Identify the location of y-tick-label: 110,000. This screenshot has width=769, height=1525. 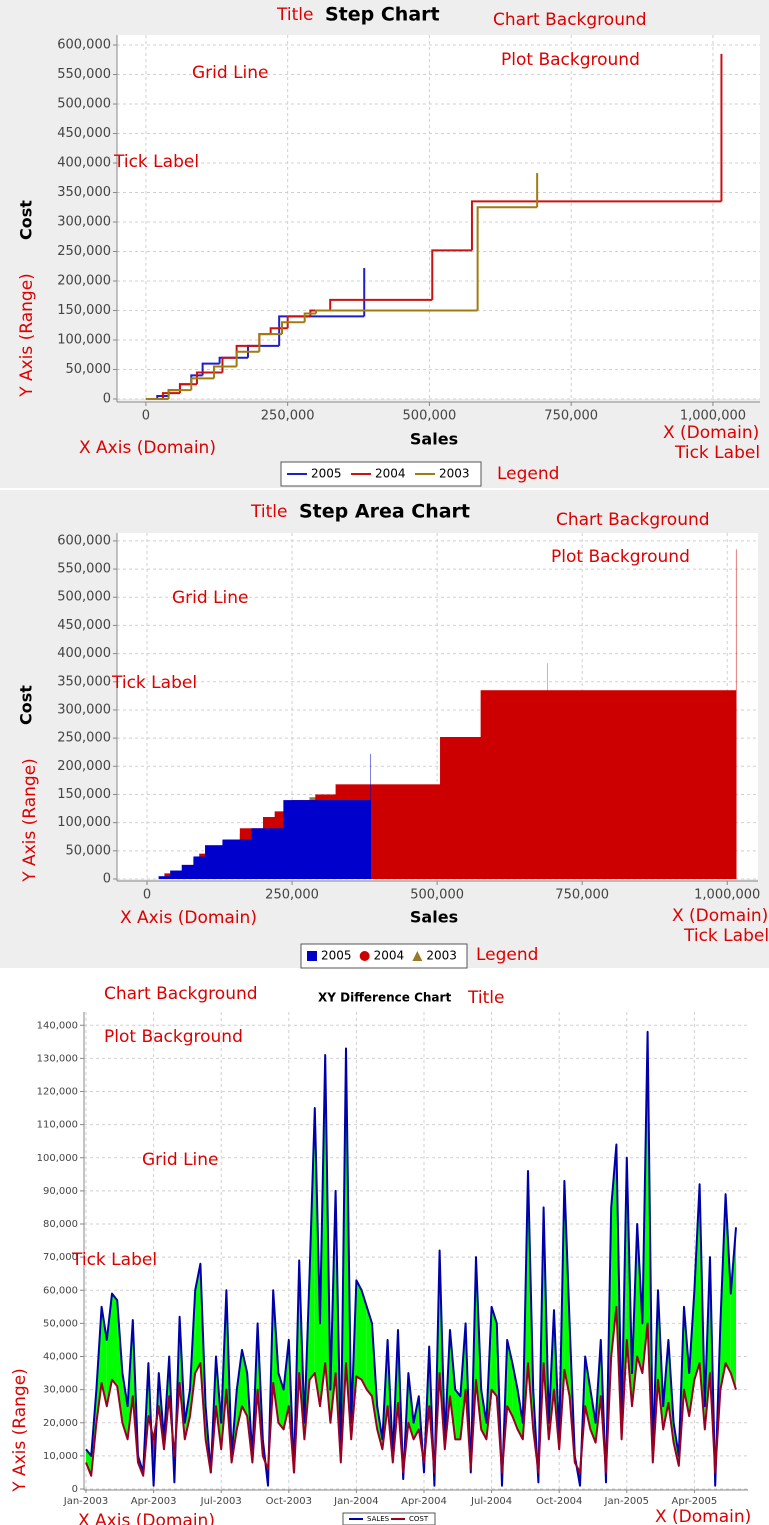
(57, 1125).